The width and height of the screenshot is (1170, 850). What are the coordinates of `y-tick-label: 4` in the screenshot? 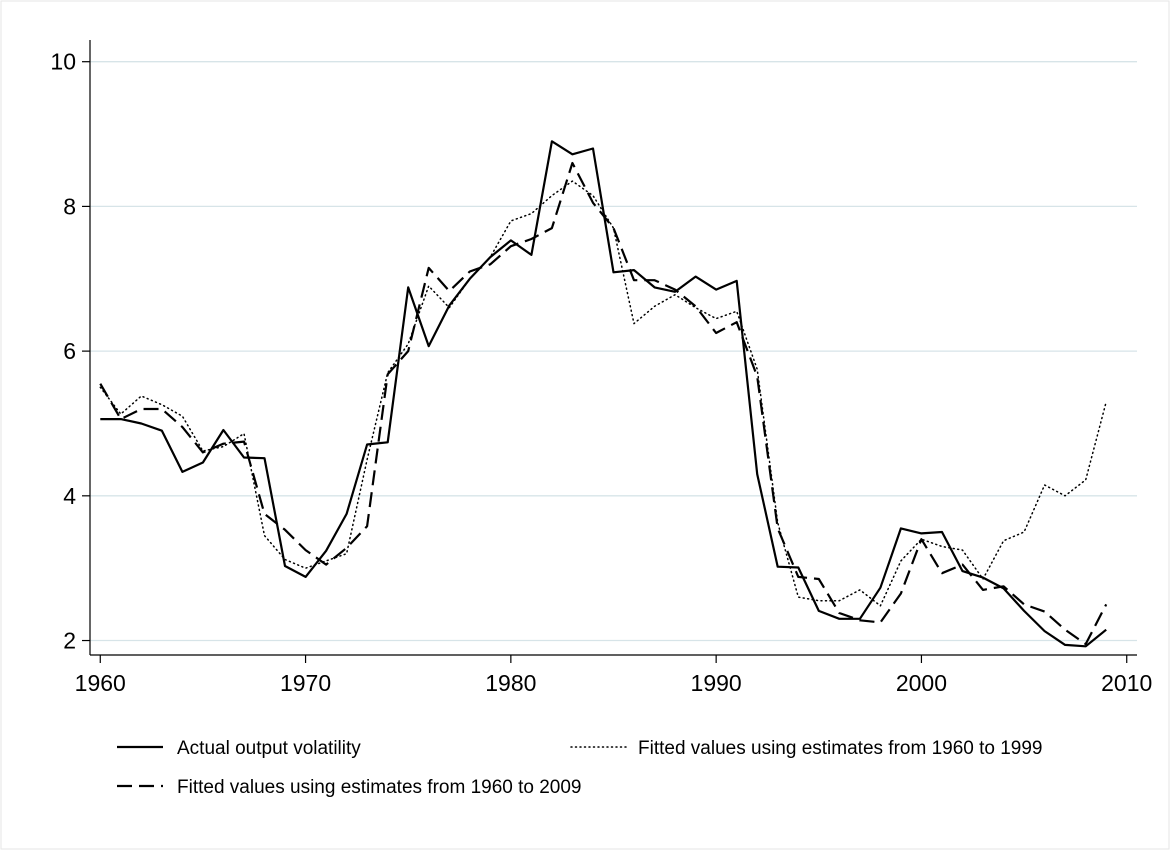 It's located at (69, 496).